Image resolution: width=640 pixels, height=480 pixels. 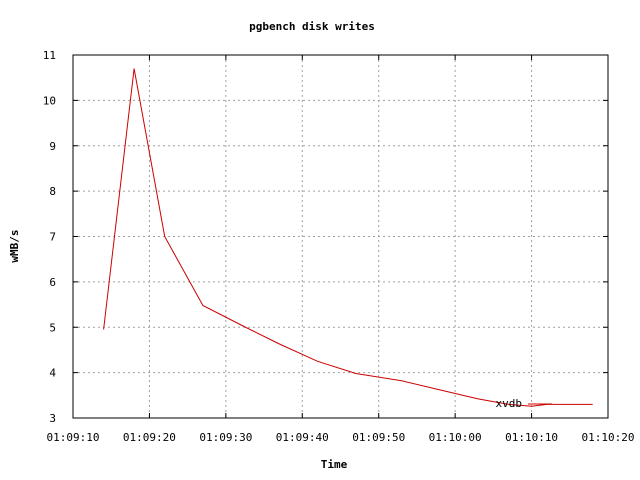 I want to click on y-axis-label: wMB/s, so click(x=14, y=245).